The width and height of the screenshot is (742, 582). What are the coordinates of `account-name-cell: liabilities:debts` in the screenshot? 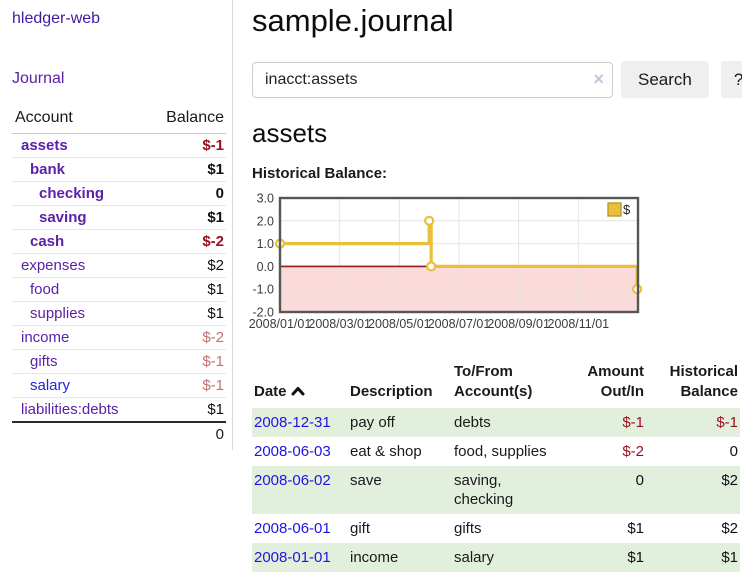 It's located at (80, 410).